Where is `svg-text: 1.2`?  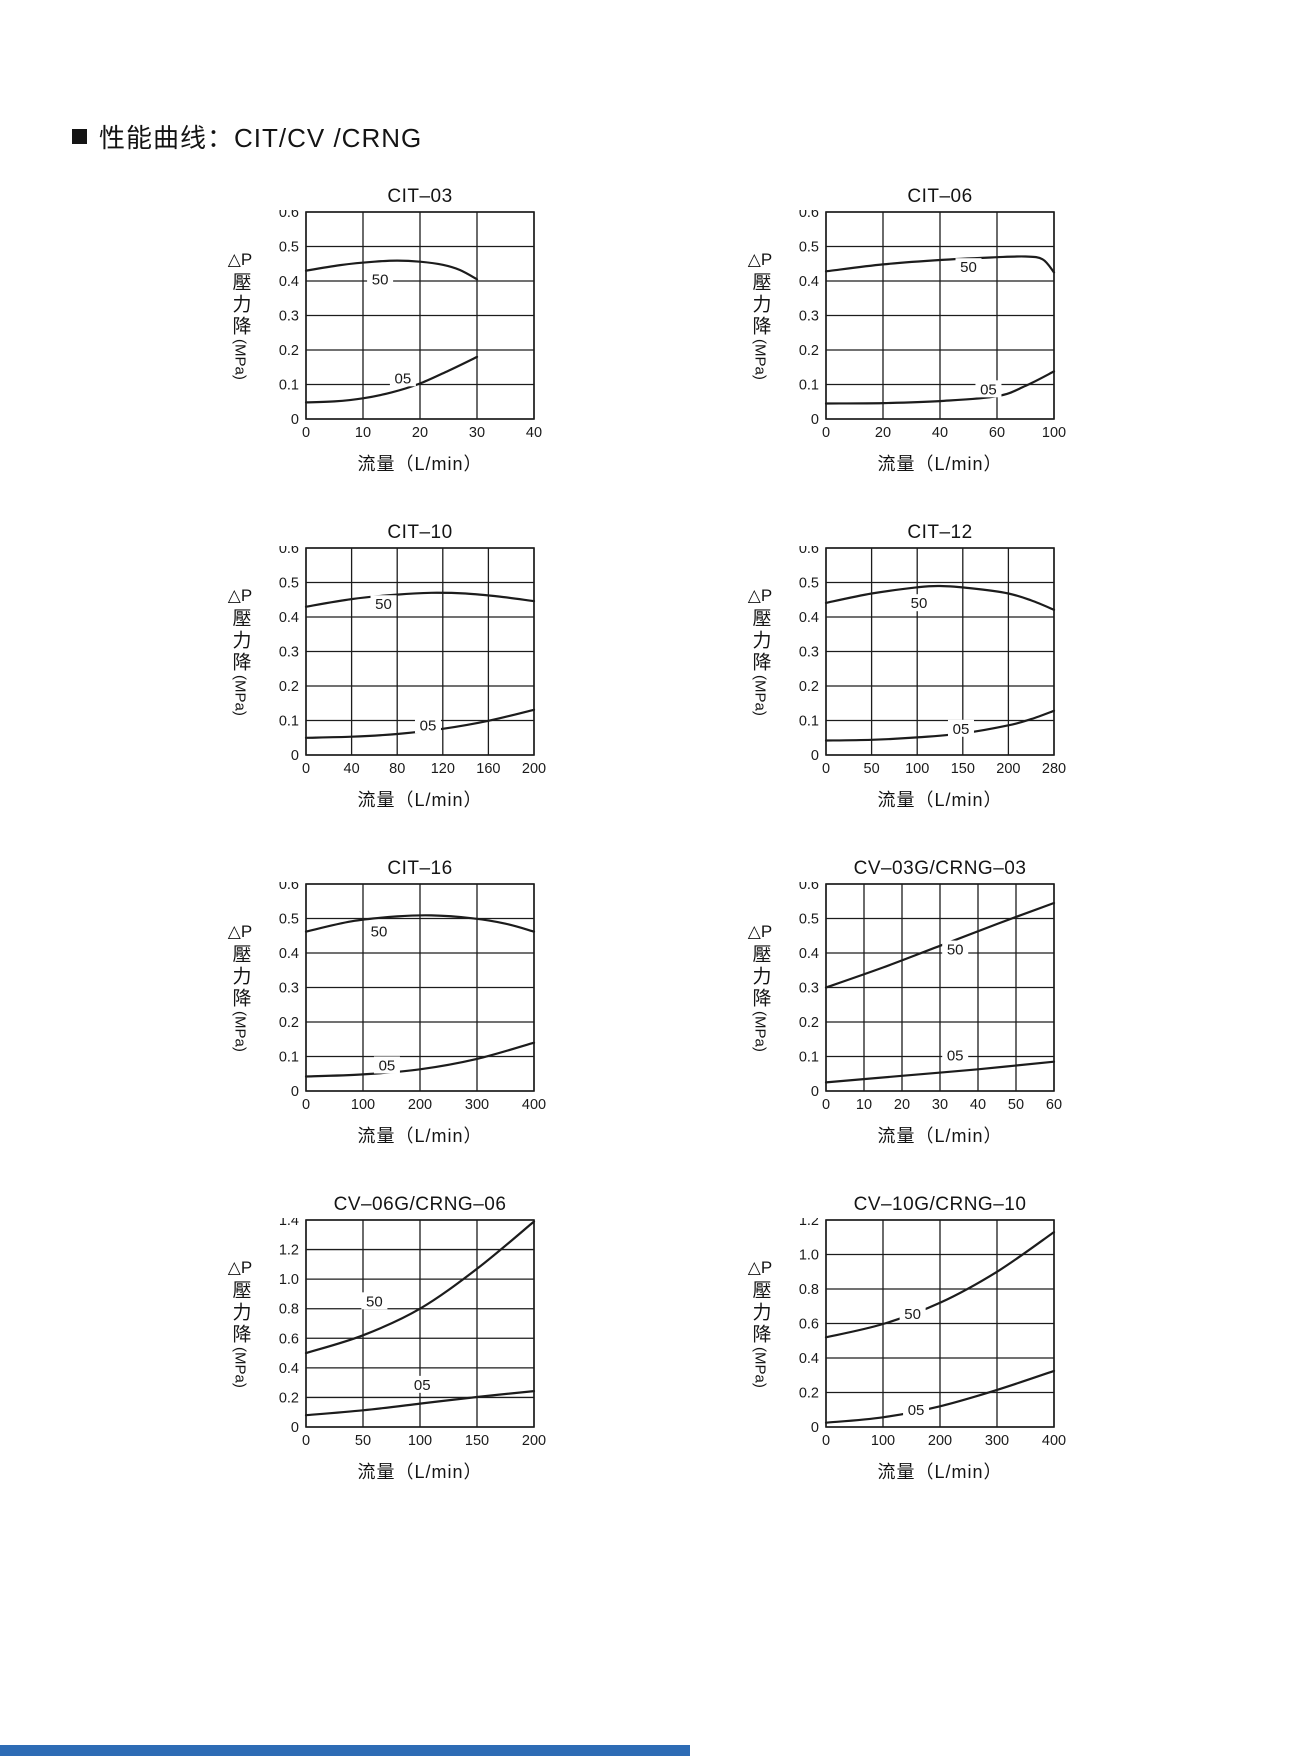 svg-text: 1.2 is located at coordinates (289, 1251).